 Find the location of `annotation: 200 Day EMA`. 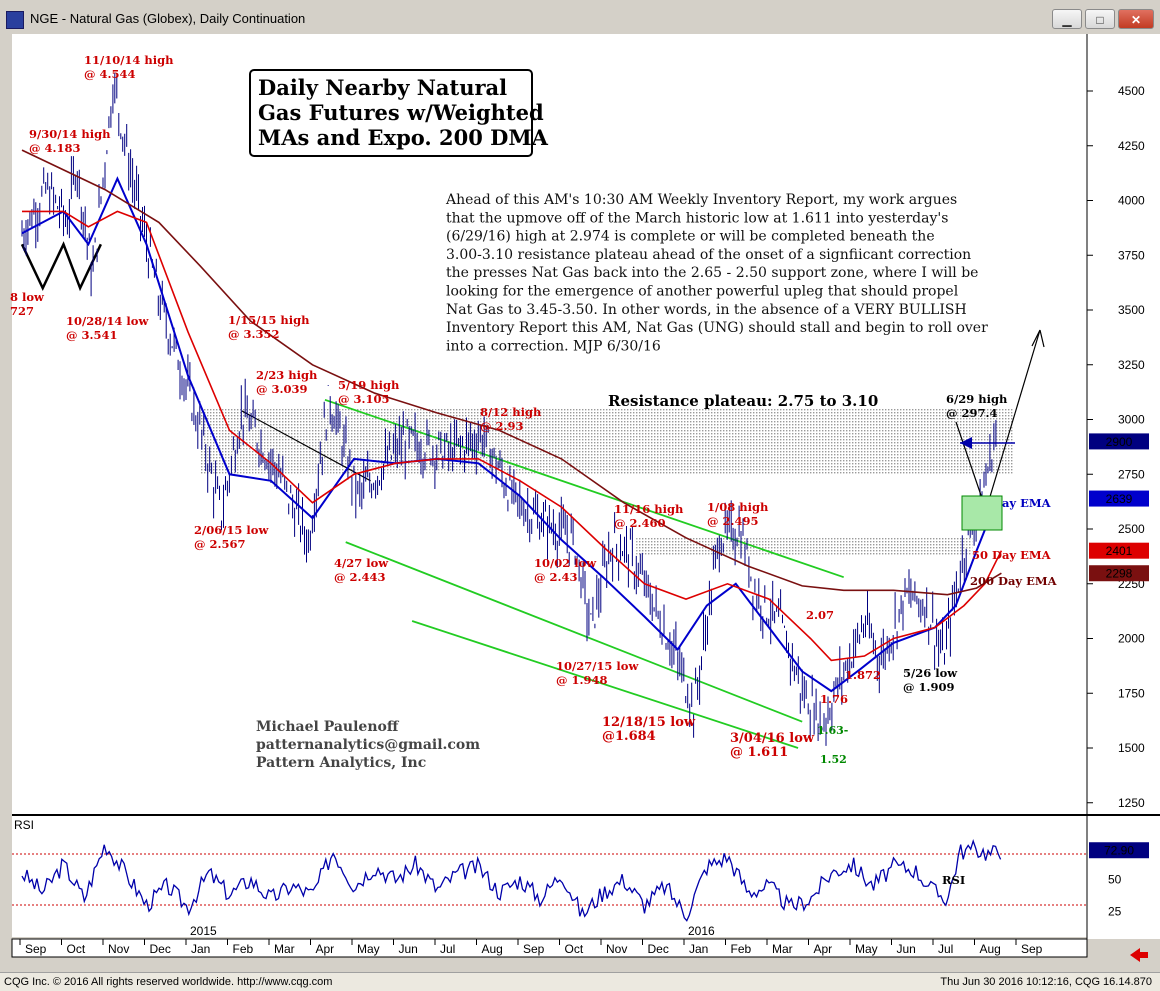

annotation: 200 Day EMA is located at coordinates (1014, 581).